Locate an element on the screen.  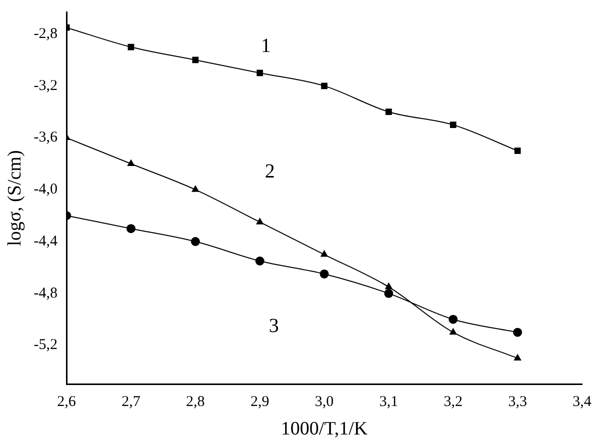
y-tick-label: -2,8 is located at coordinates (46, 34).